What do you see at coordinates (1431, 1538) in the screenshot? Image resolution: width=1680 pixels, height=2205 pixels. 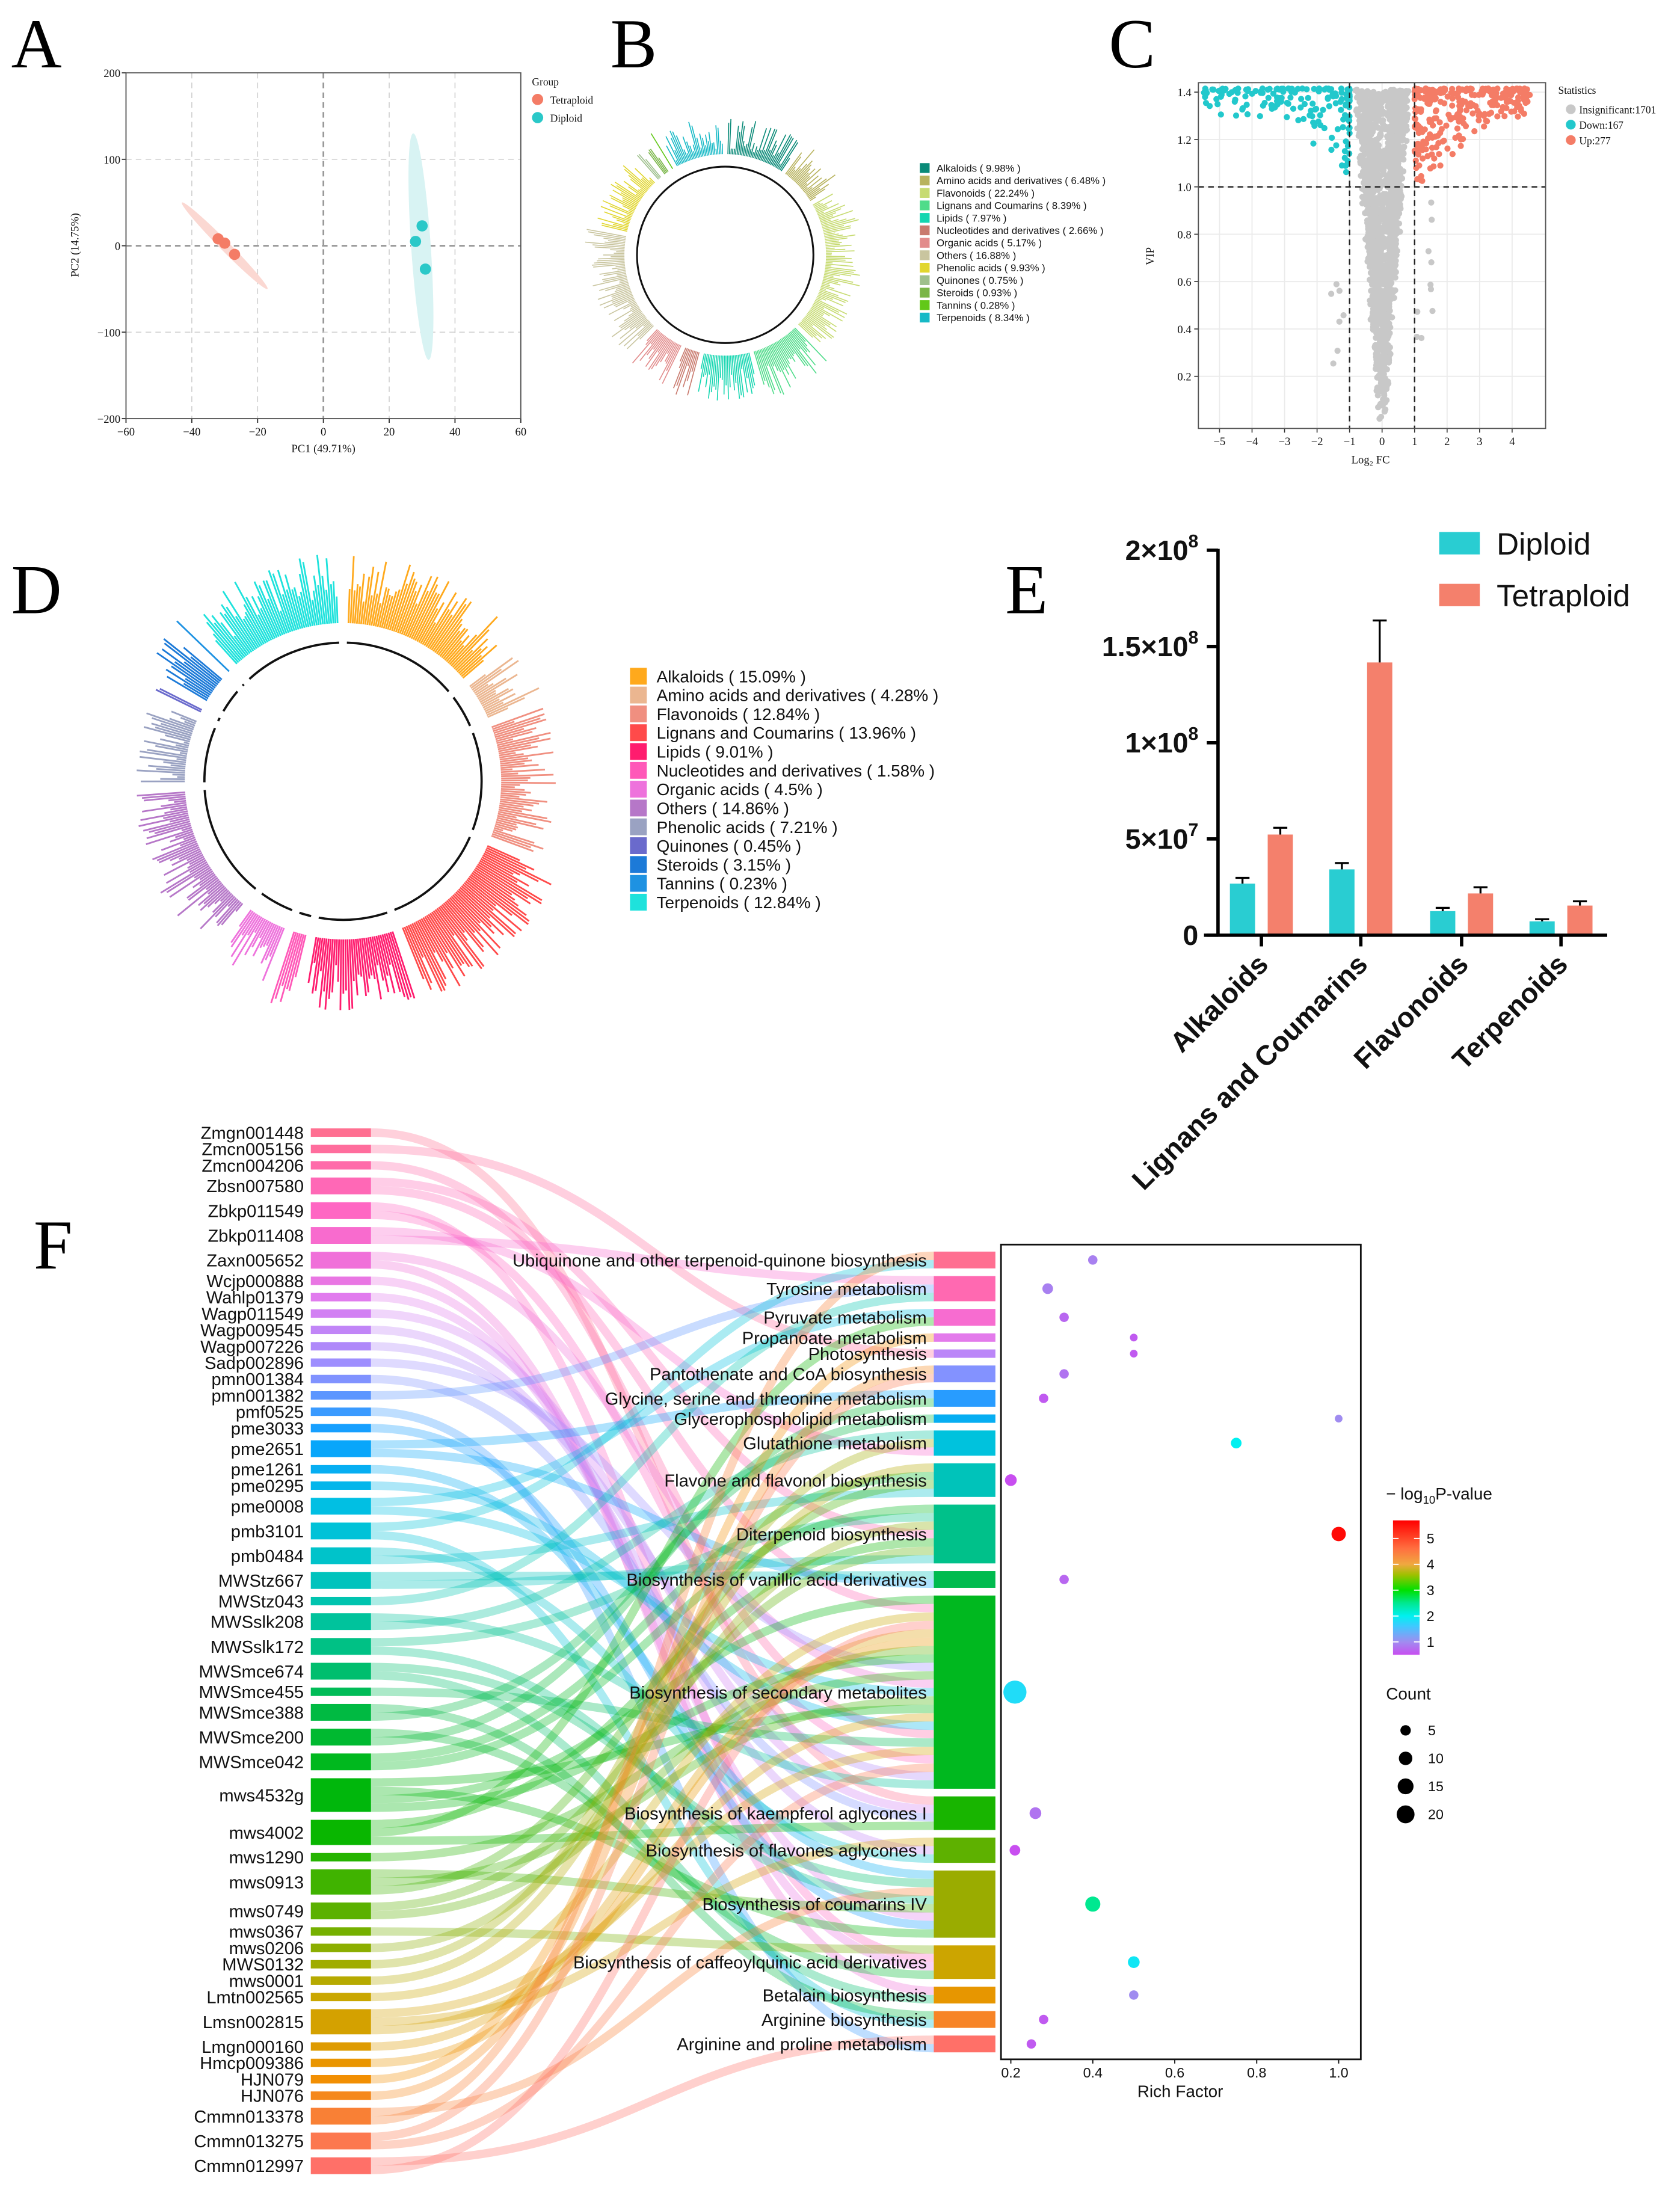 I see `color-bar-label: 5` at bounding box center [1431, 1538].